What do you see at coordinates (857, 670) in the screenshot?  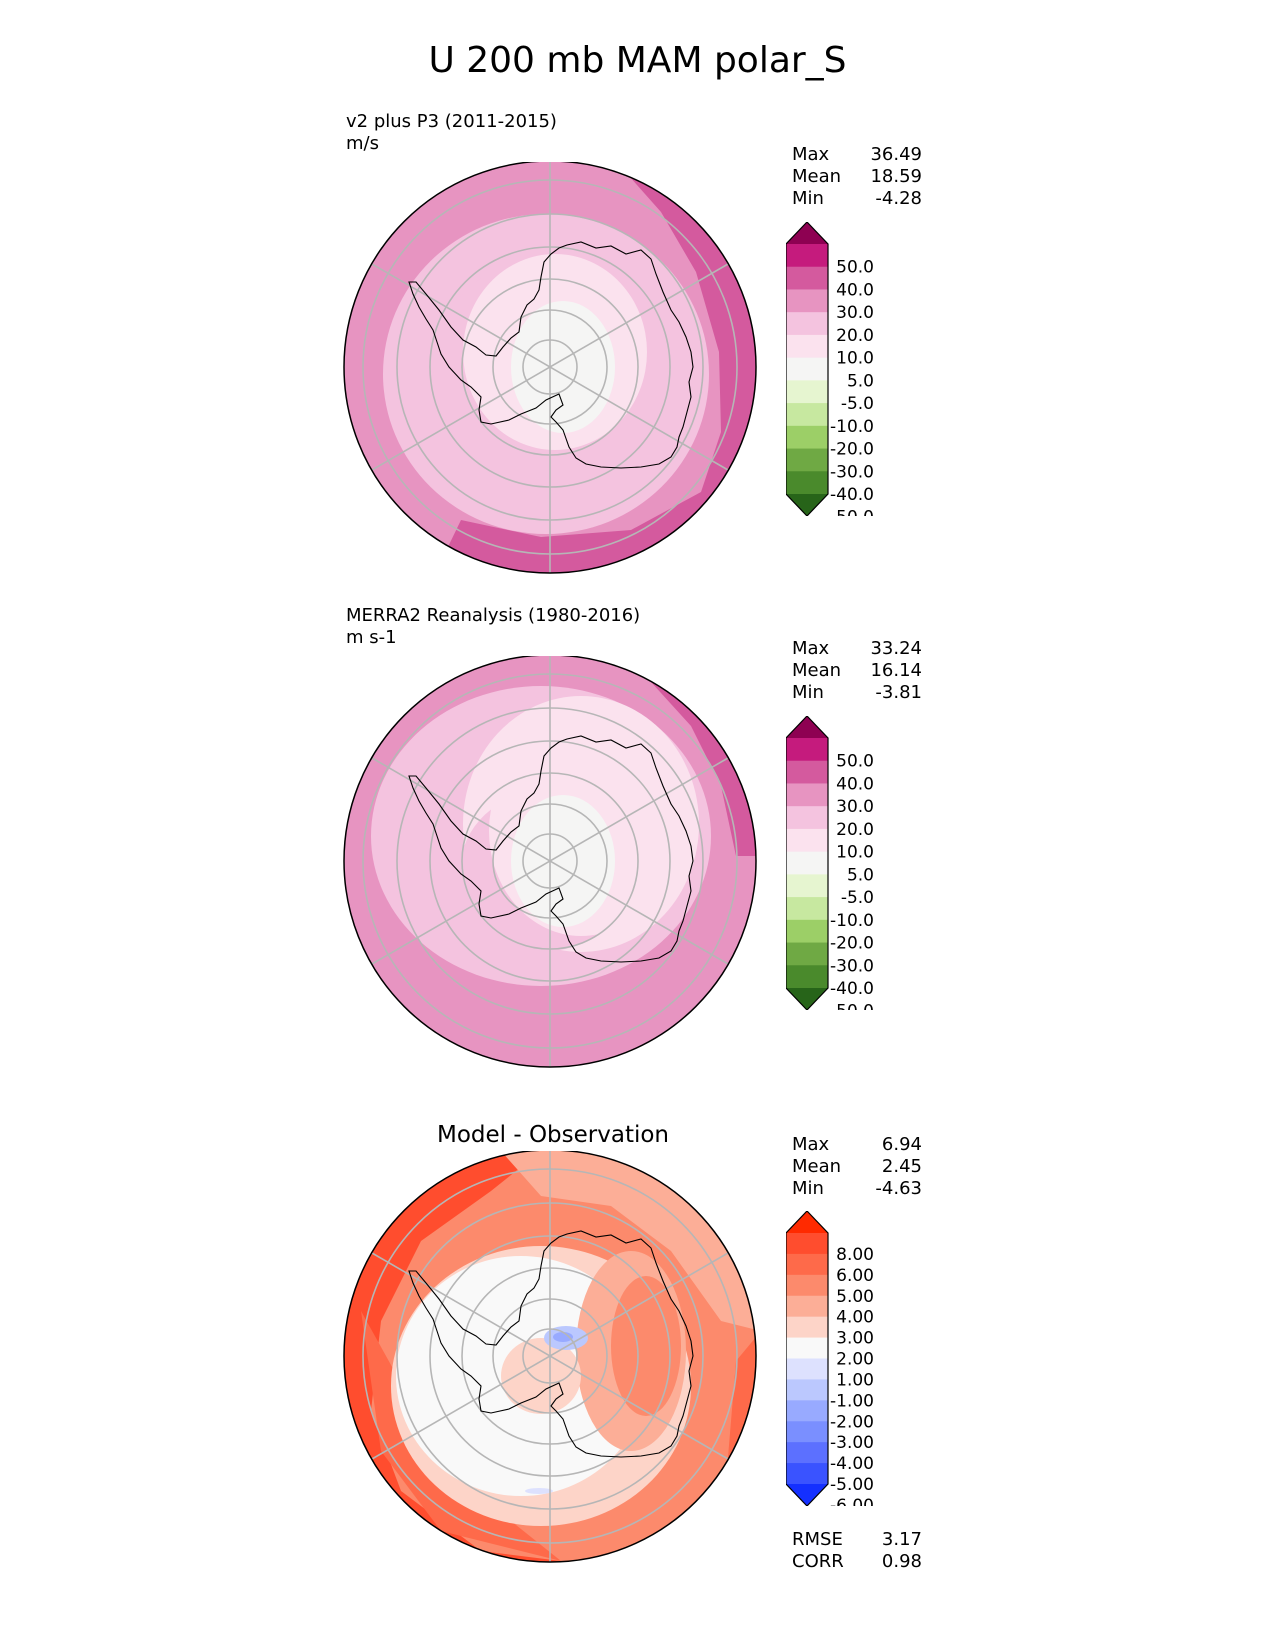 I see `stat-mean: Mean 16.14` at bounding box center [857, 670].